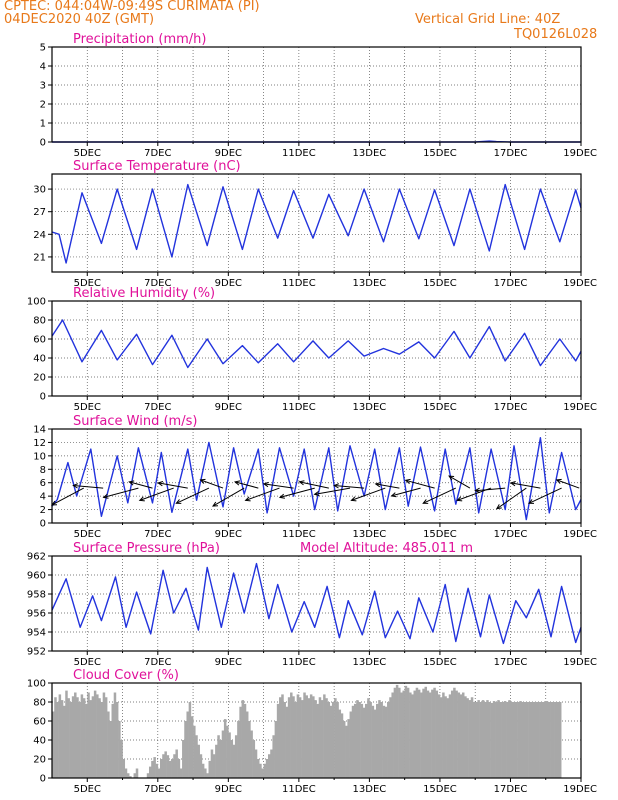 The width and height of the screenshot is (618, 800). I want to click on pressure-xtick-label: 17DEC, so click(511, 662).